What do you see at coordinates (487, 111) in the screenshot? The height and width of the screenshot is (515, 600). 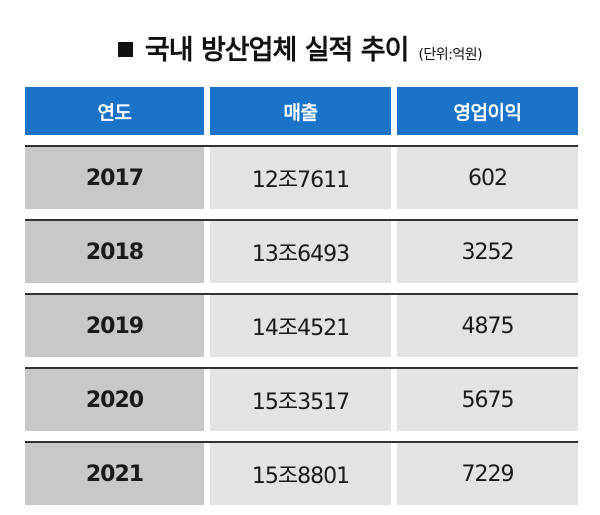 I see `header-operating-profit: 영업이익` at bounding box center [487, 111].